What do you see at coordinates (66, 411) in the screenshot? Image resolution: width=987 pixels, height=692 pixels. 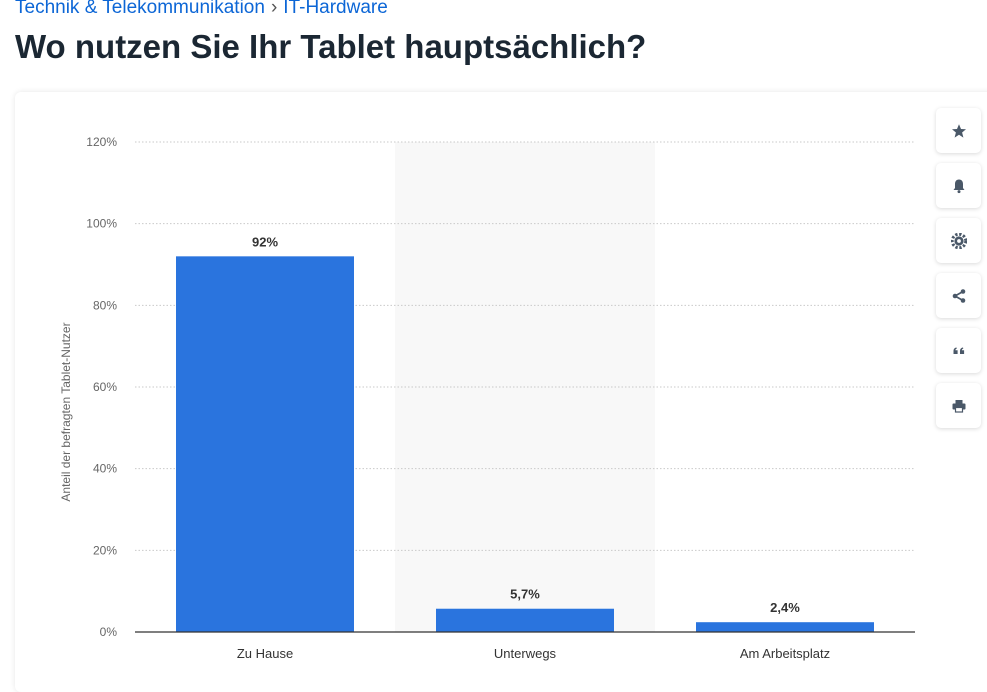 I see `y-axis-title: Anteil der befragten Tablet-Nutzer` at bounding box center [66, 411].